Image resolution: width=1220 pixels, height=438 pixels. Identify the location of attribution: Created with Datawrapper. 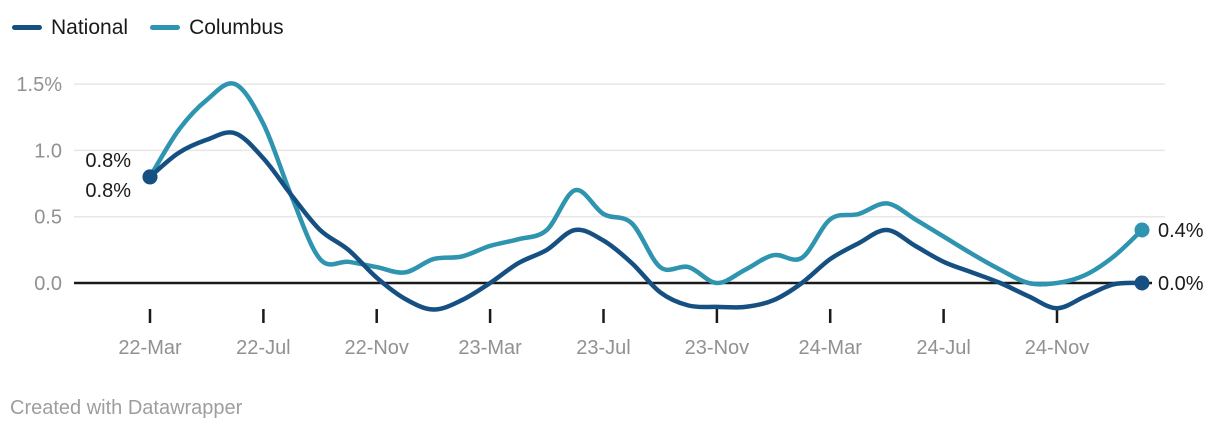
(126, 408).